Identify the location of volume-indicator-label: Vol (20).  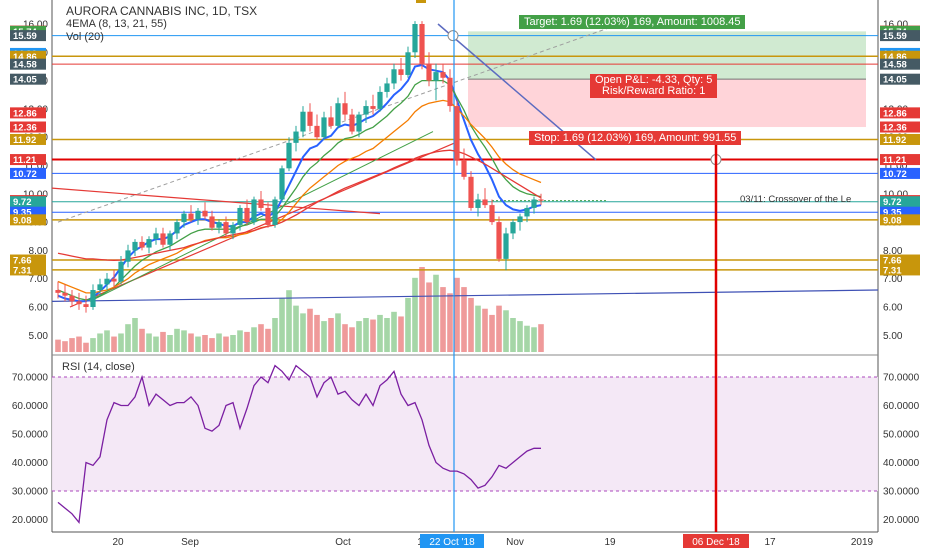
(85, 37).